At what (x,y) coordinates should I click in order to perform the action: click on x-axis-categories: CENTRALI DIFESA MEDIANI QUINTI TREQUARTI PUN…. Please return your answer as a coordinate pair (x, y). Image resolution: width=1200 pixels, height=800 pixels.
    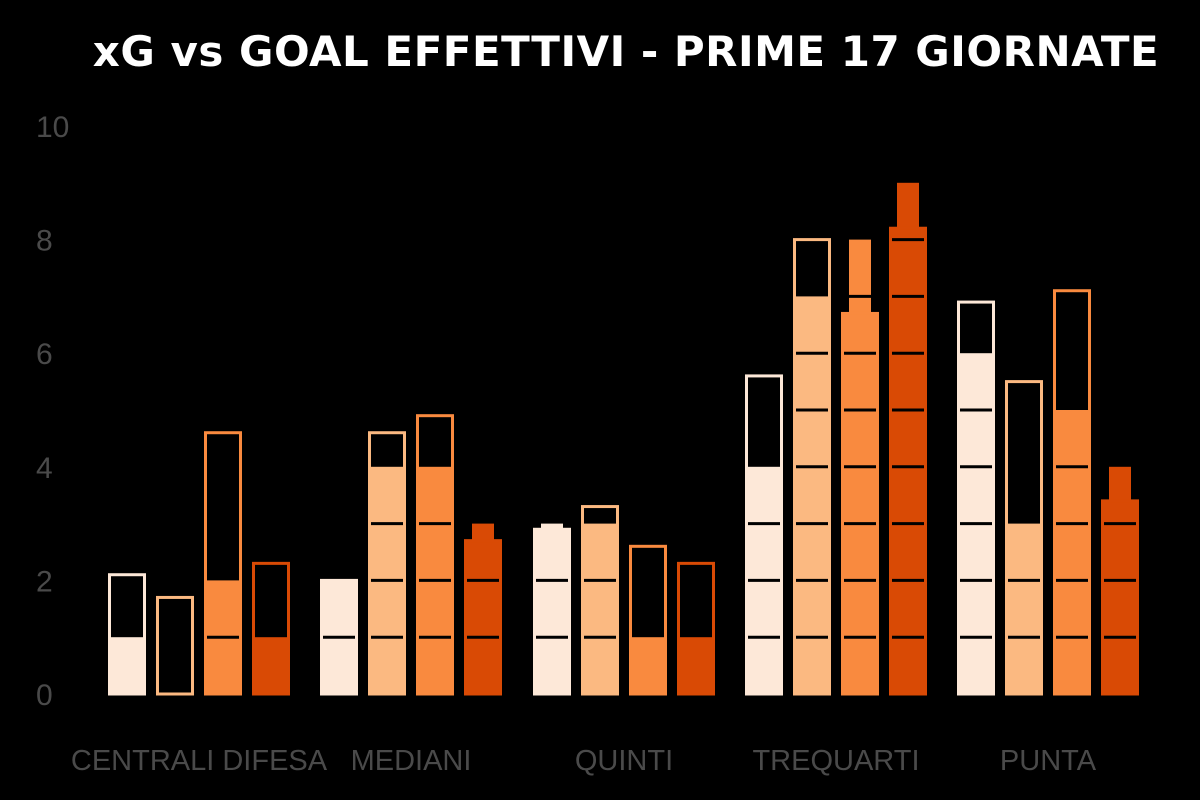
    Looking at the image, I should click on (584, 761).